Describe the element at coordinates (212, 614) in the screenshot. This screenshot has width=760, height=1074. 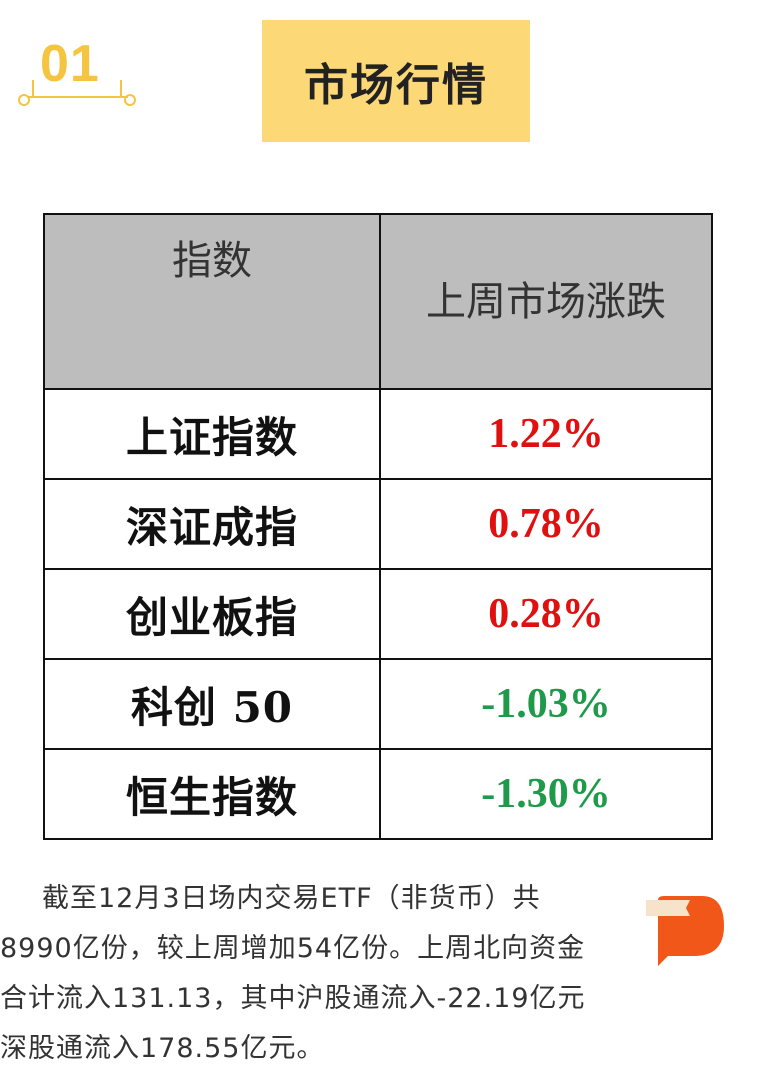
I see `index-name: 创业板指` at that location.